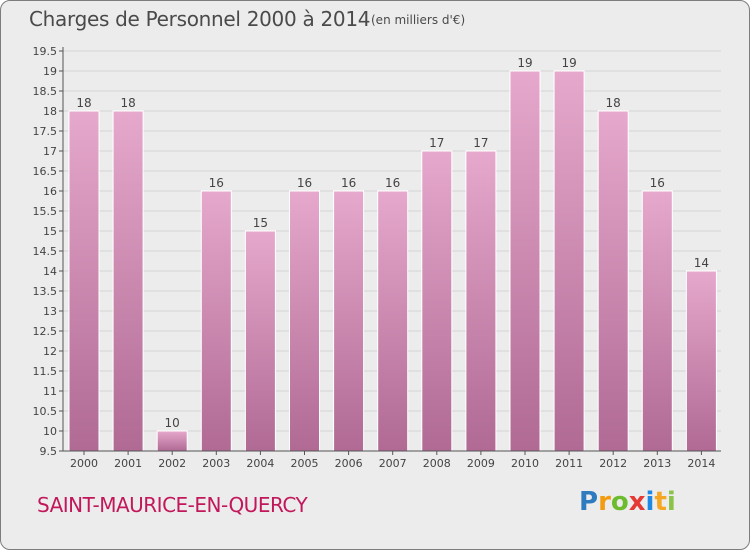 The width and height of the screenshot is (750, 550). Describe the element at coordinates (418, 20) in the screenshot. I see `chart-subtitle: (en milliers d'€)` at that location.